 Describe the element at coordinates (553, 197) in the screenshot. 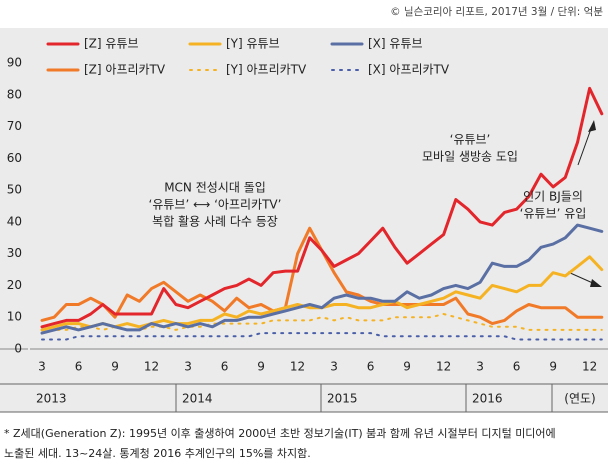

I see `annotation: 인기 BJ들의` at that location.